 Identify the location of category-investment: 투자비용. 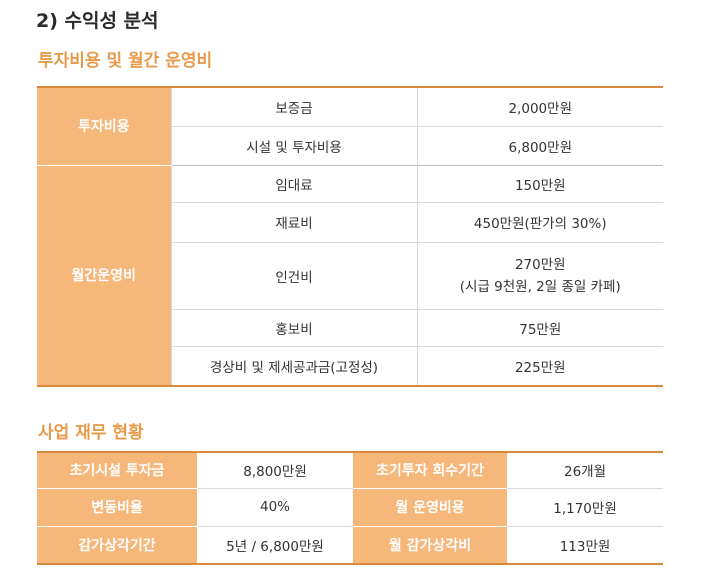
(104, 126).